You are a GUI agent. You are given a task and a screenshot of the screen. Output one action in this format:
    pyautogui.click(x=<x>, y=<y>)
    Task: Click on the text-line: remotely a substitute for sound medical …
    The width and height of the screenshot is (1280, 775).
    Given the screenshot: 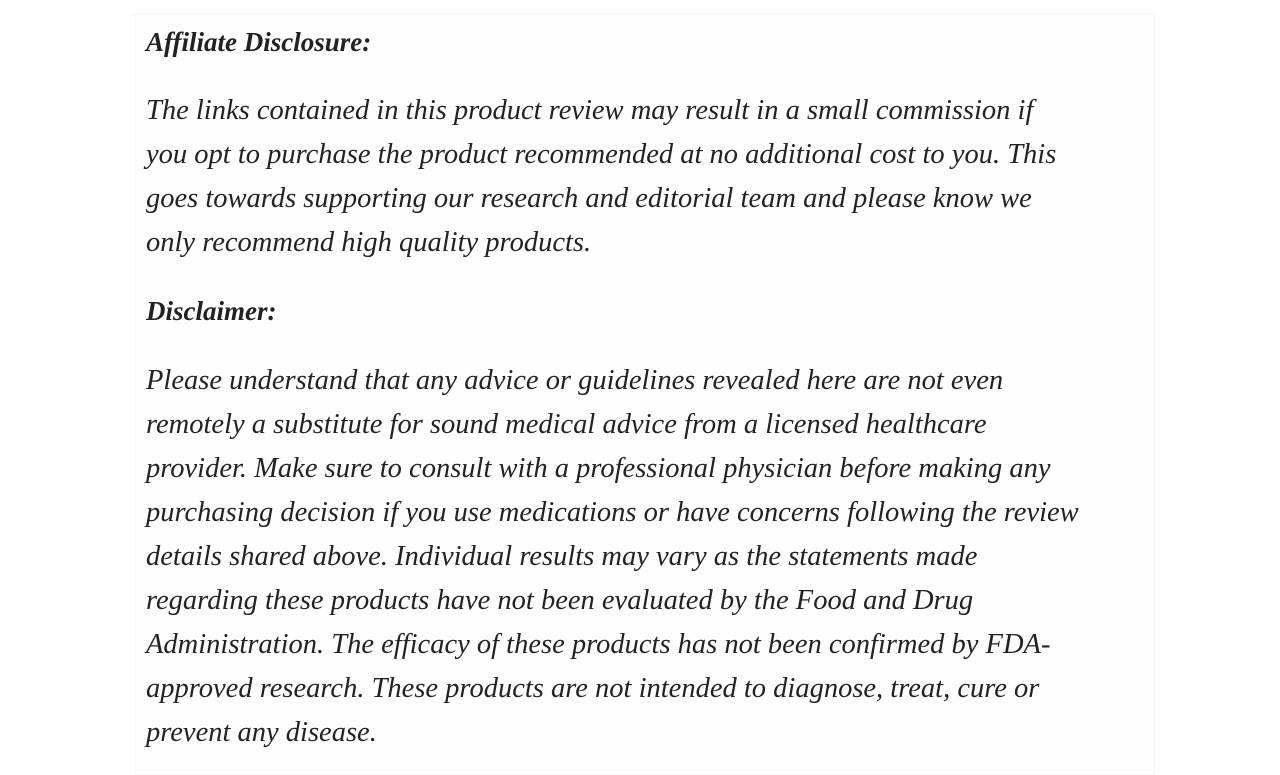 What is the action you would take?
    pyautogui.click(x=566, y=424)
    